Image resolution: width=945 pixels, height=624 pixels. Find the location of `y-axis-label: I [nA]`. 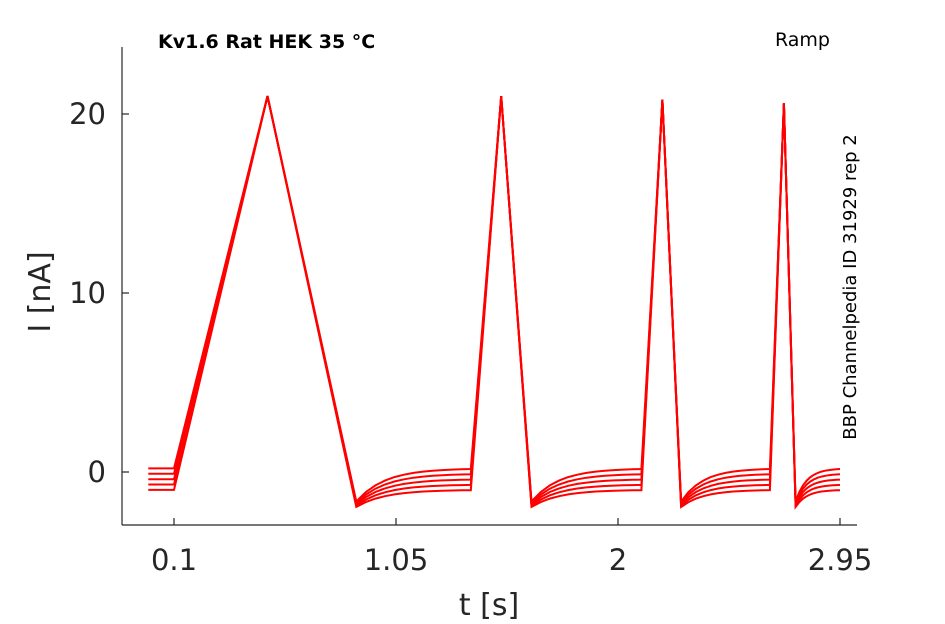

y-axis-label: I [nA] is located at coordinates (40, 291).